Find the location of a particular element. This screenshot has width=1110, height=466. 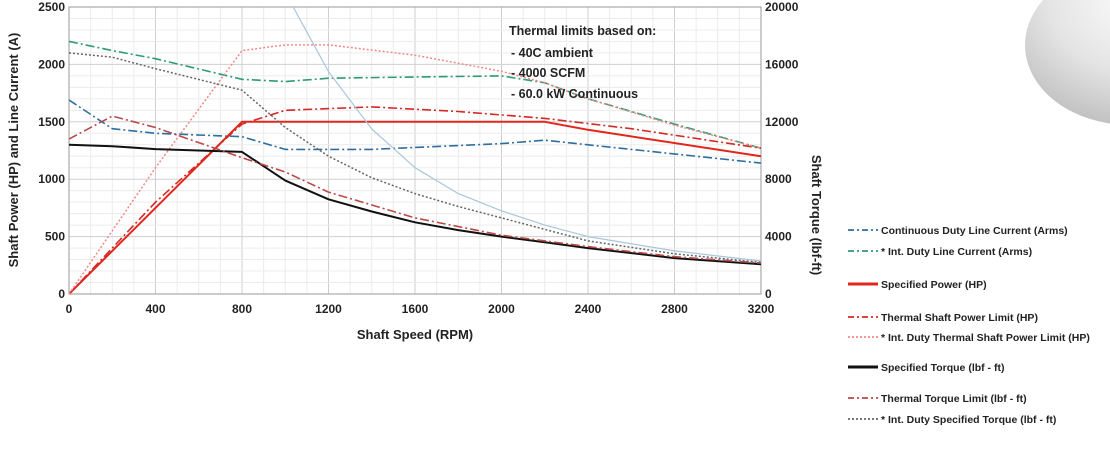

x-tick-label: 400 is located at coordinates (155, 309).